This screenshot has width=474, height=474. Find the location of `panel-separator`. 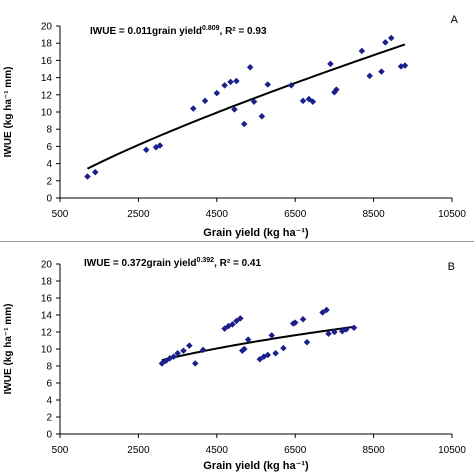

panel-separator is located at coordinates (237, 241).